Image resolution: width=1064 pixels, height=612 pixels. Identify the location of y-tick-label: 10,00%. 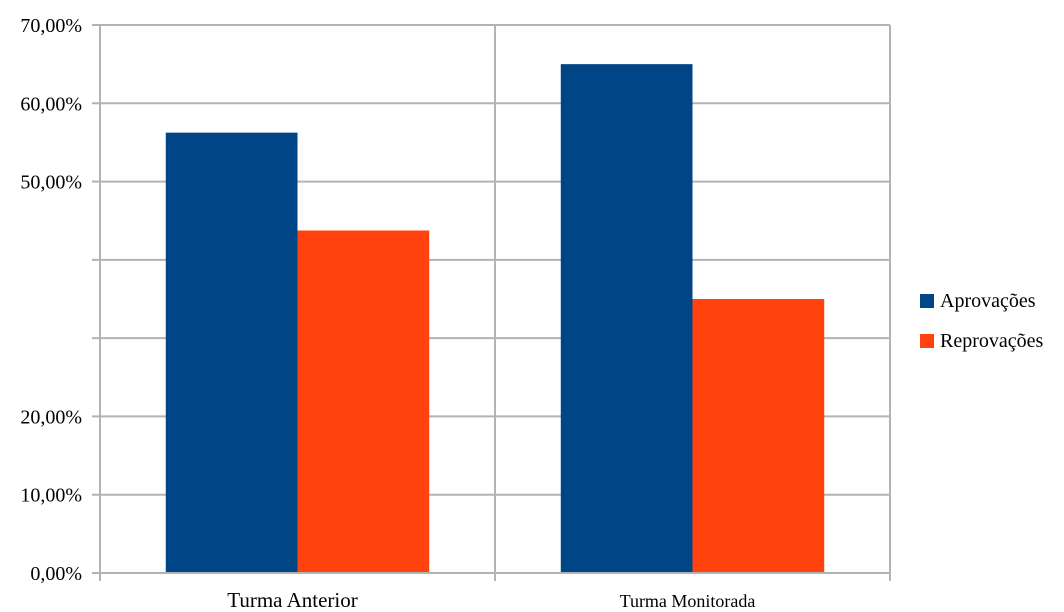
(51, 496).